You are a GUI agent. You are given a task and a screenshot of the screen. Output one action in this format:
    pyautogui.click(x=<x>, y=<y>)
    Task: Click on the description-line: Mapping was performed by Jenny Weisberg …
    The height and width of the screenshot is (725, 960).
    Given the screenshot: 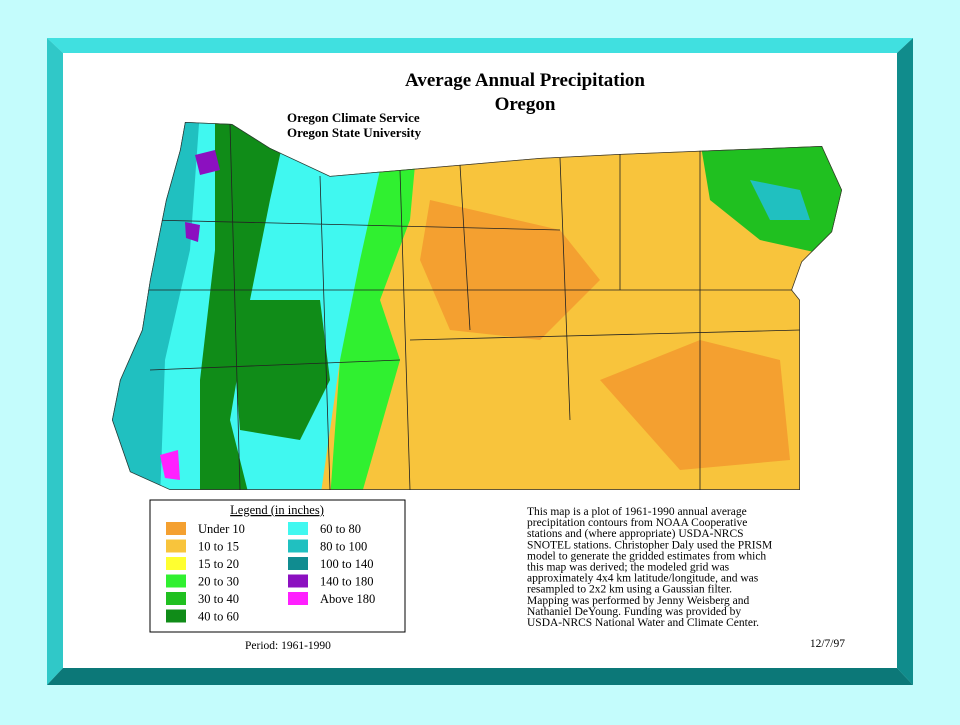 What is the action you would take?
    pyautogui.click(x=638, y=601)
    